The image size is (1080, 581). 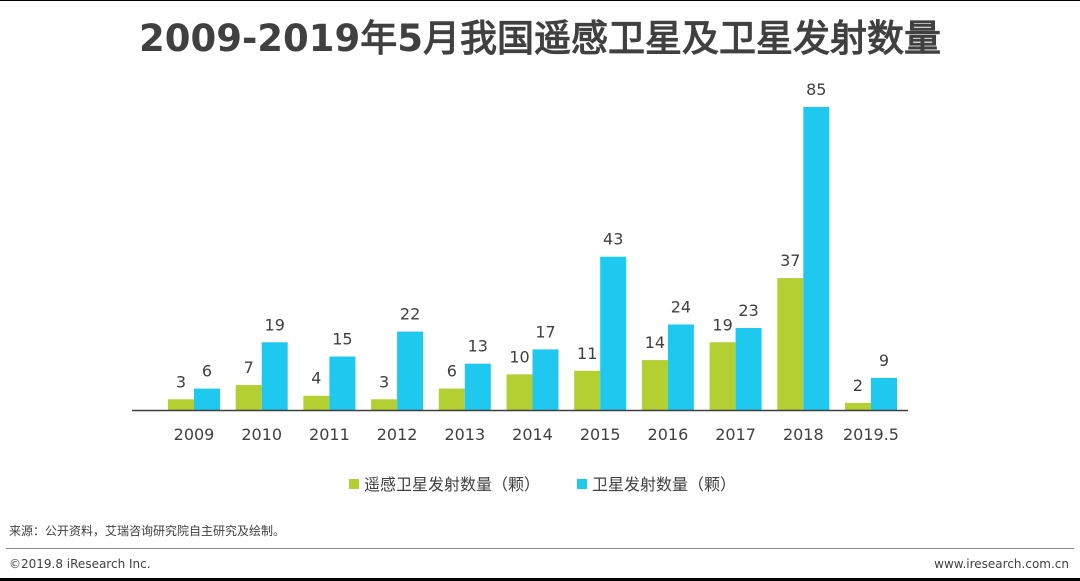 I want to click on website-link: www.iresearch.com.cn, so click(x=1001, y=564).